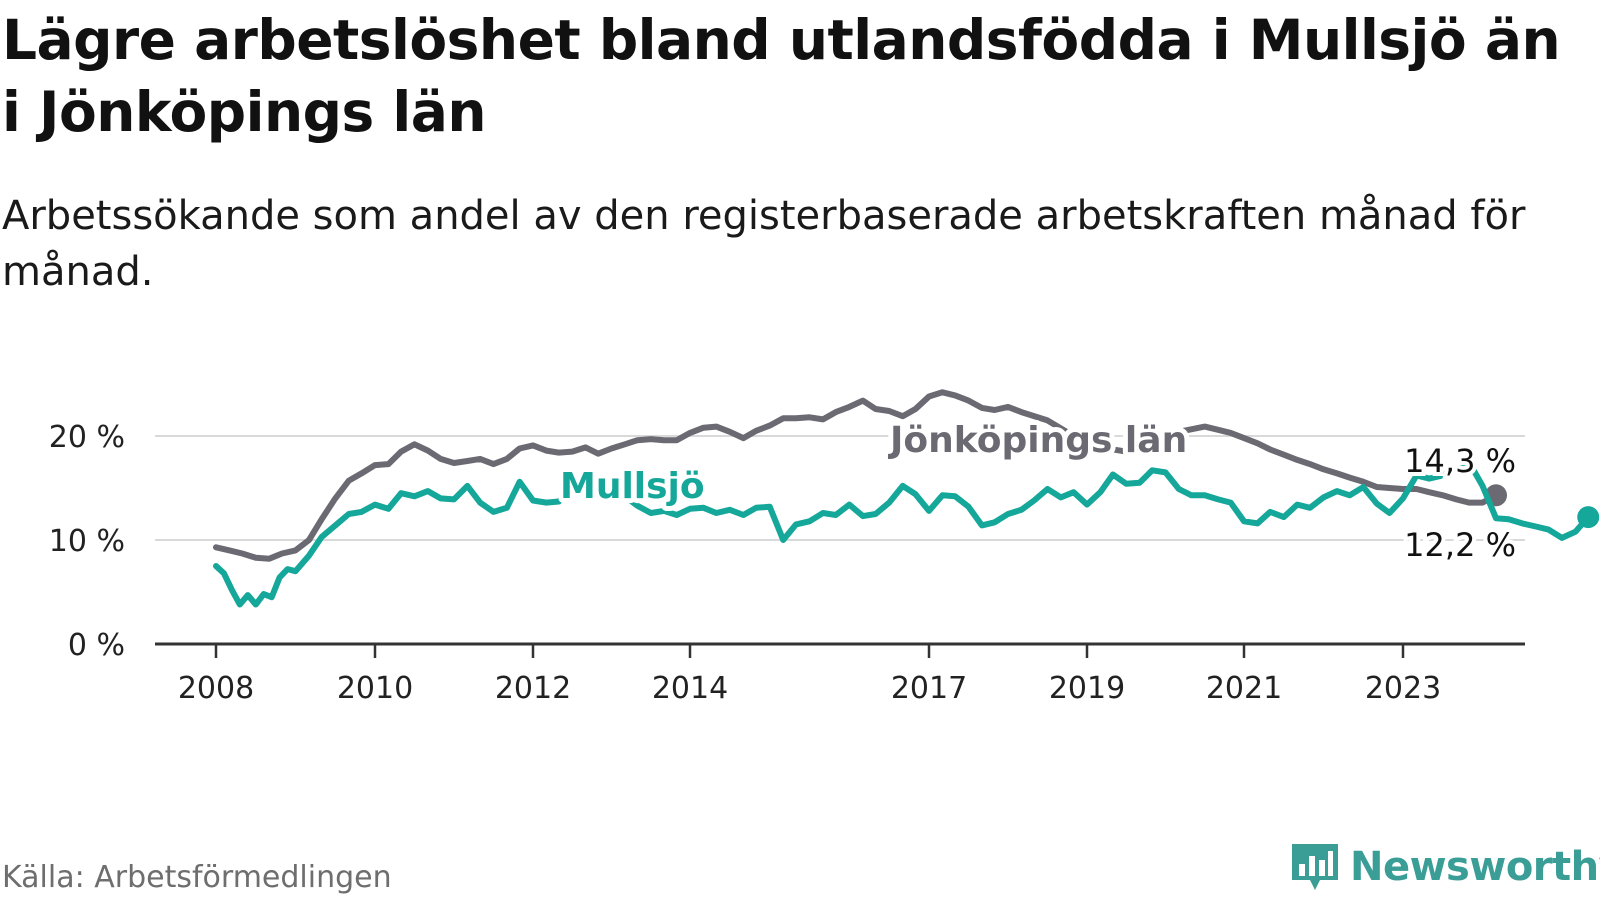  Describe the element at coordinates (375, 688) in the screenshot. I see `x-tick-label-2010: 2010` at that location.